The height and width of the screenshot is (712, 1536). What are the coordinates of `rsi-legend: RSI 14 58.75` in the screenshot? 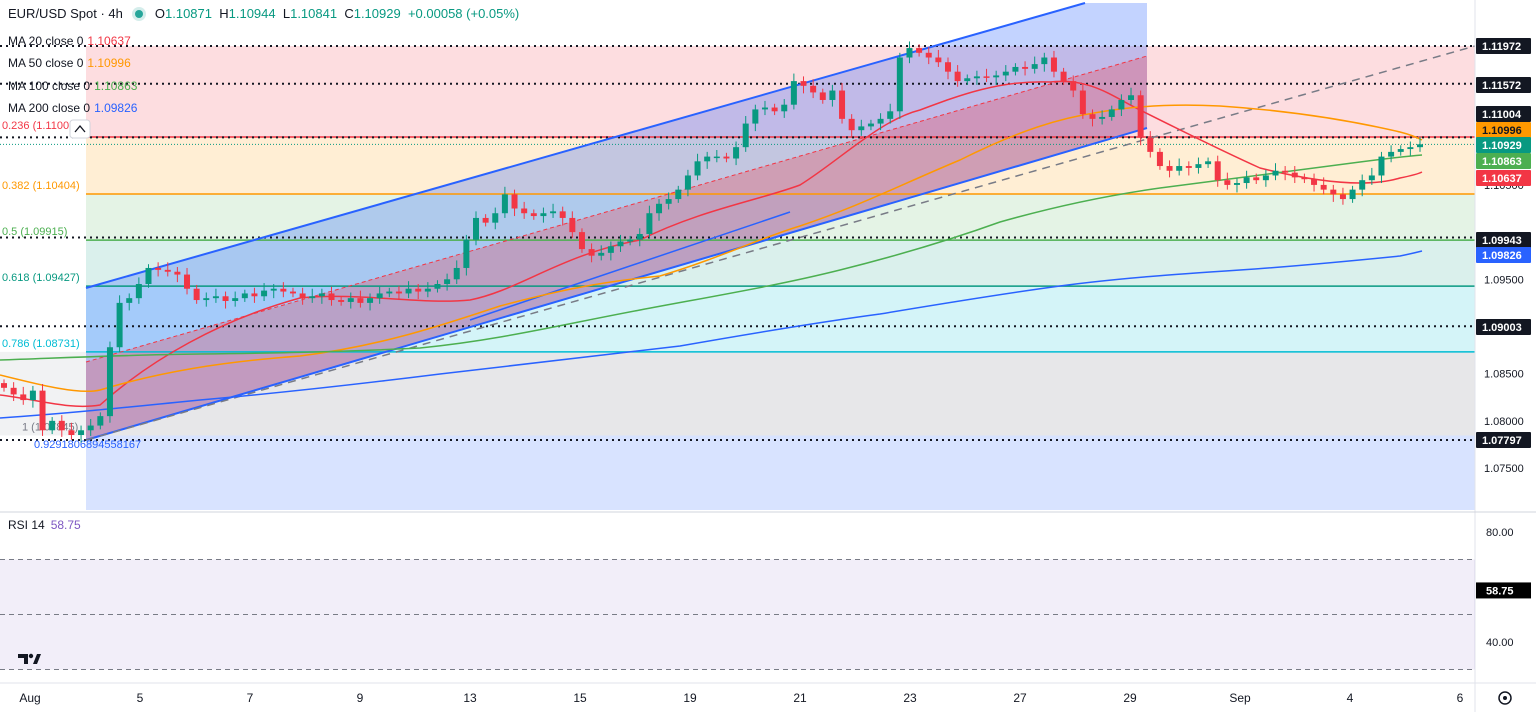 It's located at (44, 525).